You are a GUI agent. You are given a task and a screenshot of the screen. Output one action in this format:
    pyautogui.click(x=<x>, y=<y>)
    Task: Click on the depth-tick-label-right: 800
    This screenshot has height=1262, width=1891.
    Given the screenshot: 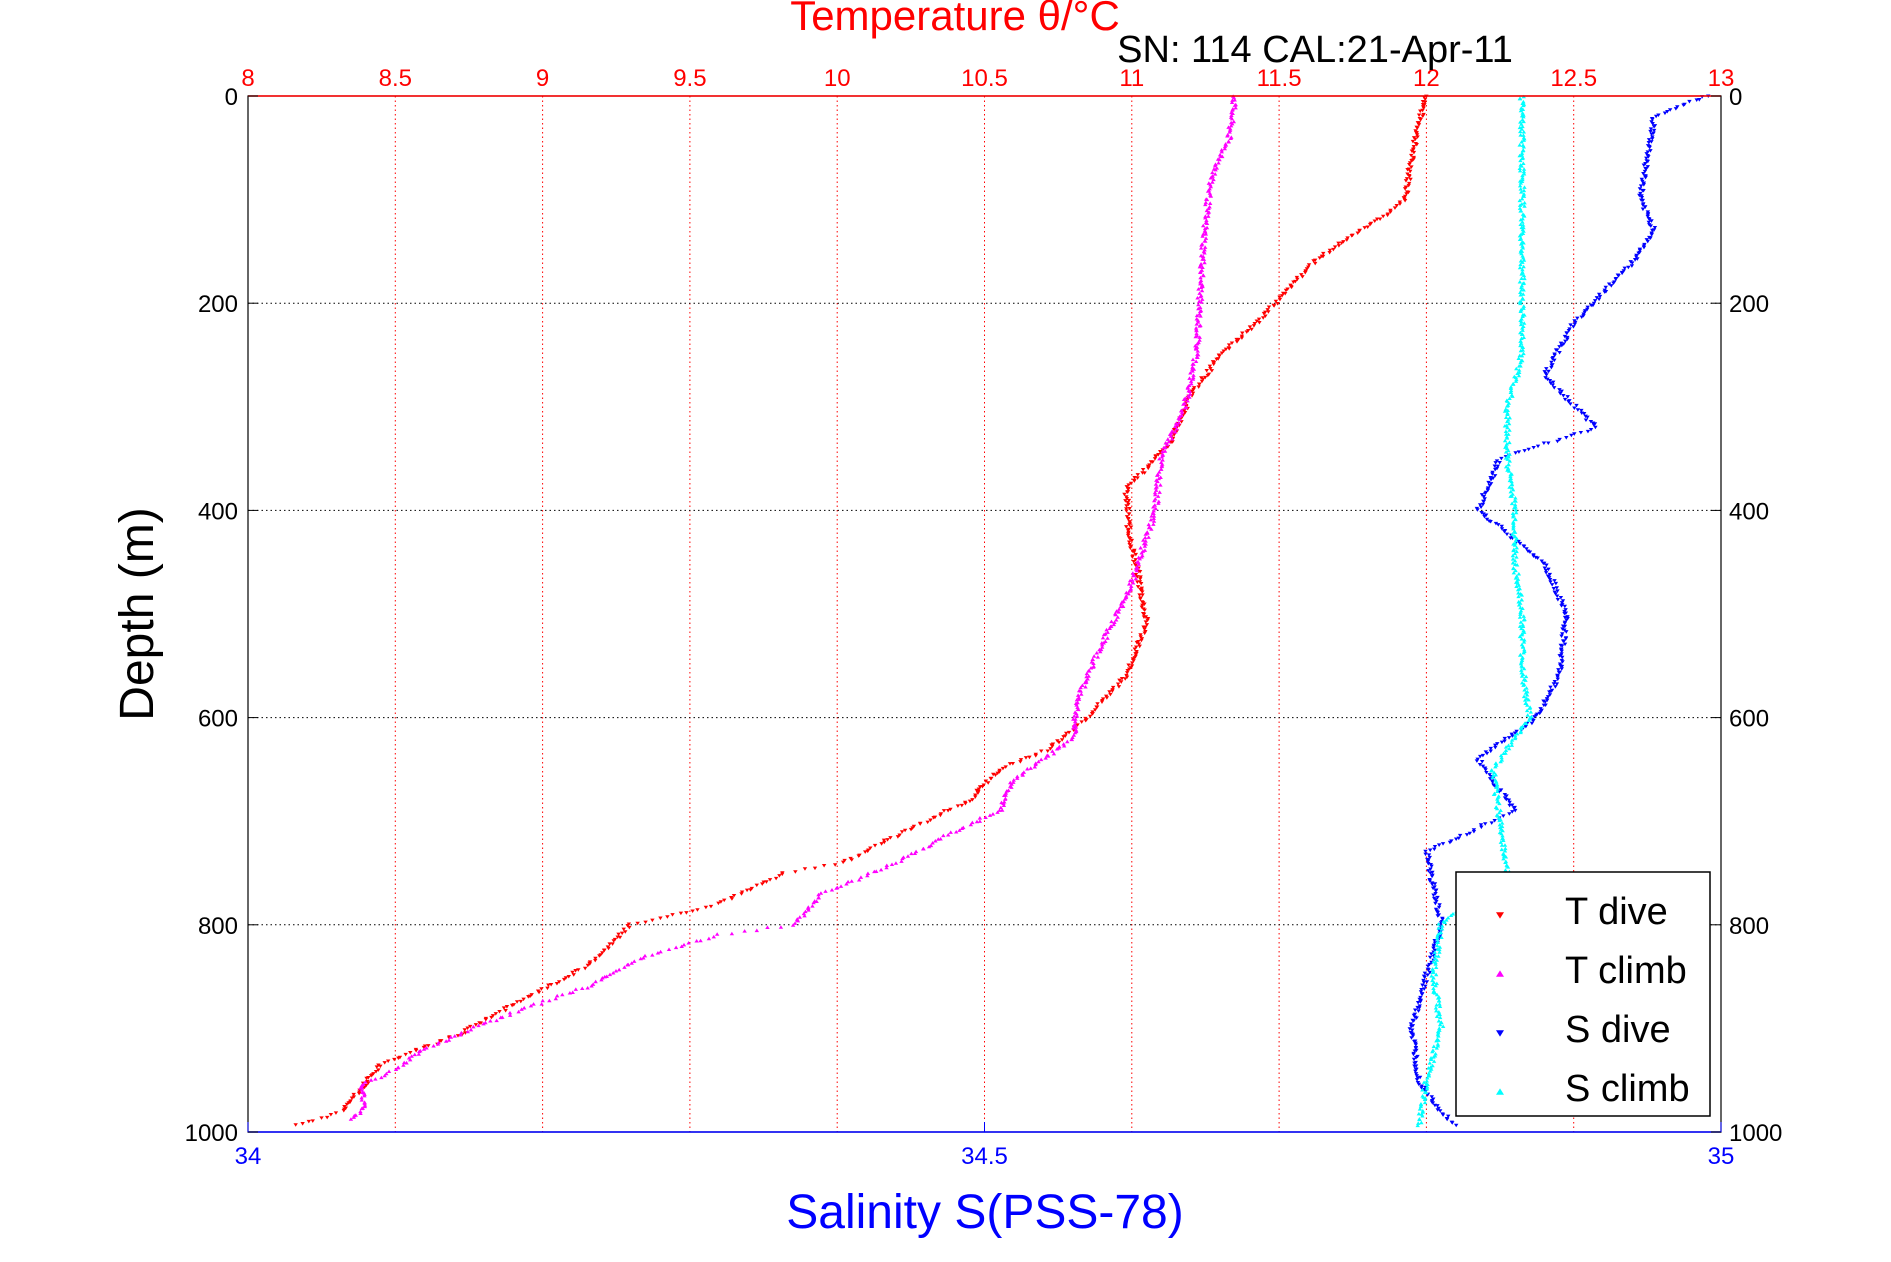 What is the action you would take?
    pyautogui.click(x=1749, y=926)
    